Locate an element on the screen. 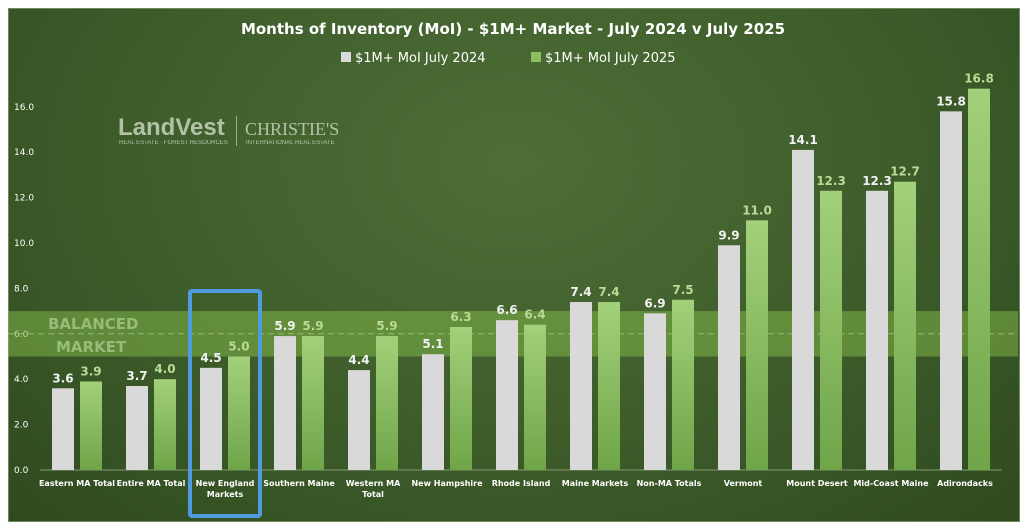 The width and height of the screenshot is (1024, 530). y-tick-label: 12.0 is located at coordinates (24, 199).